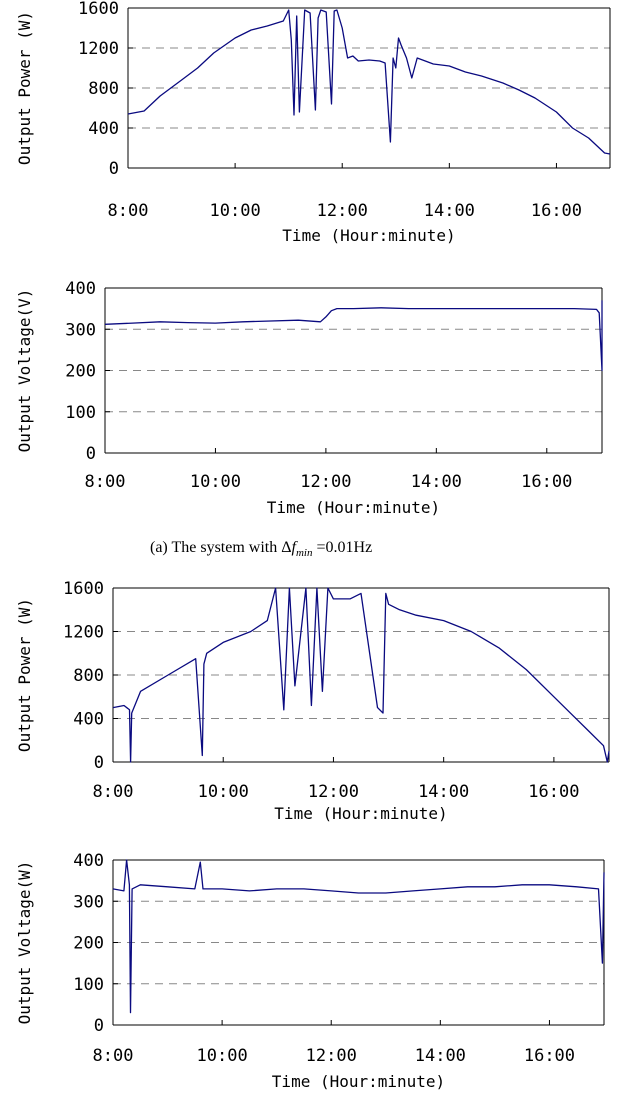 This screenshot has height=1097, width=619. I want to click on y-axis-label: Output Voltage(W), so click(24, 943).